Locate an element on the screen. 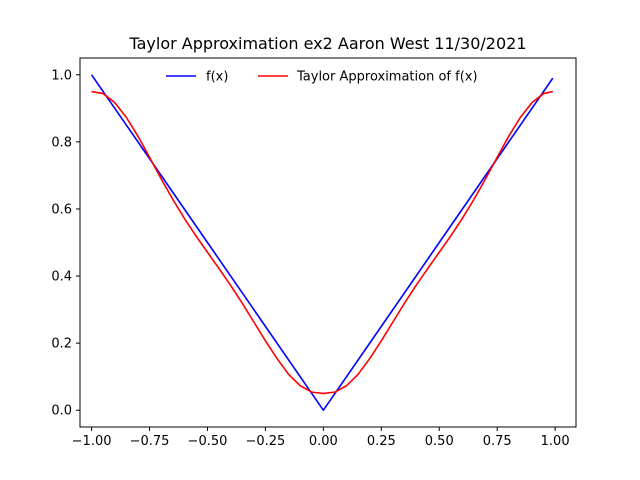 This screenshot has width=640, height=480. y-axis: 0.0 0.2 0.4 0.6 0.8 1.0 is located at coordinates (65, 243).